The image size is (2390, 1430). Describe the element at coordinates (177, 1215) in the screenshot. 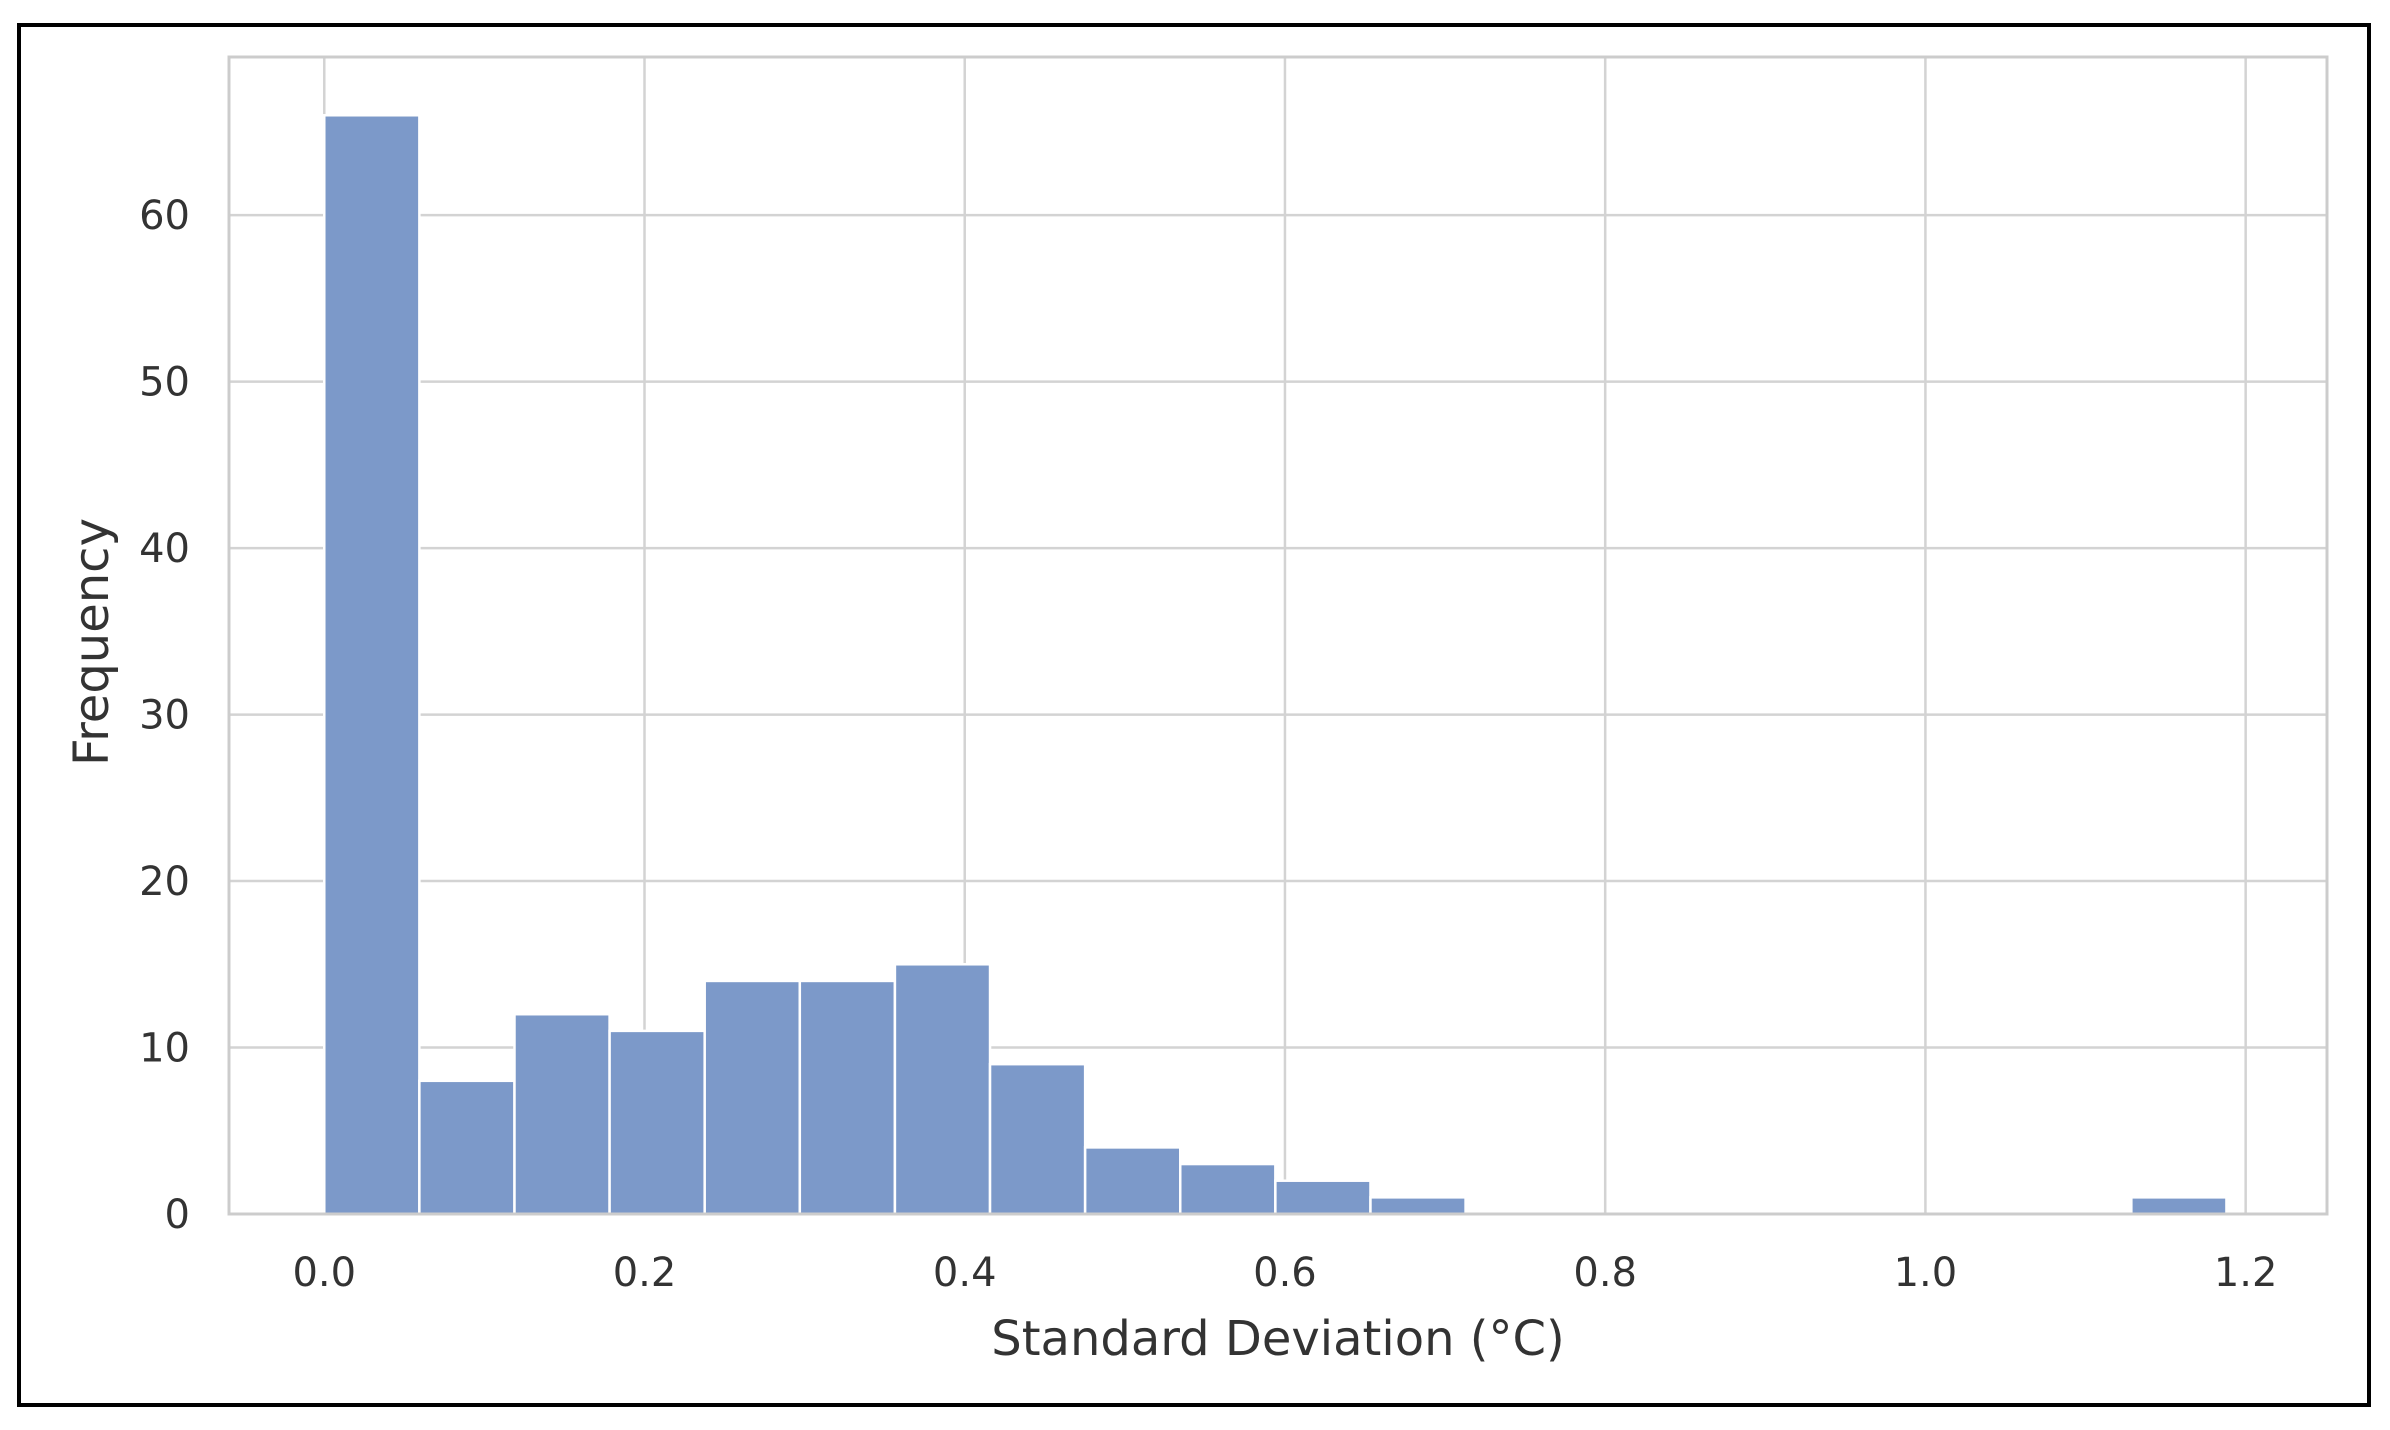

I see `y-tick-label: 0` at that location.